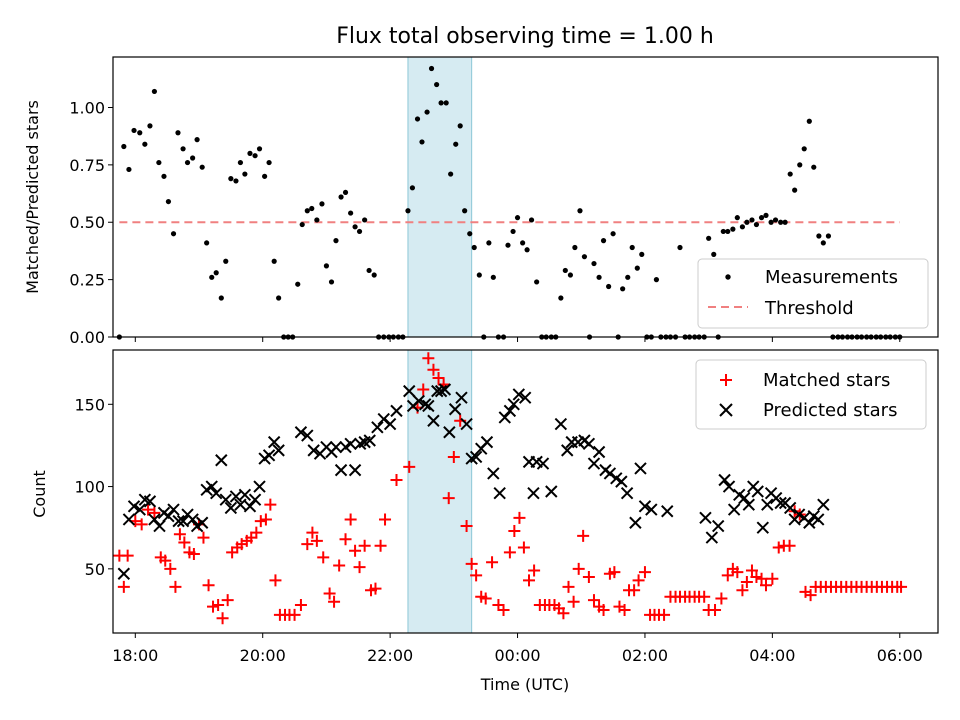 The height and width of the screenshot is (720, 960). Describe the element at coordinates (87, 165) in the screenshot. I see `top-y-tick-label: 0.75` at that location.